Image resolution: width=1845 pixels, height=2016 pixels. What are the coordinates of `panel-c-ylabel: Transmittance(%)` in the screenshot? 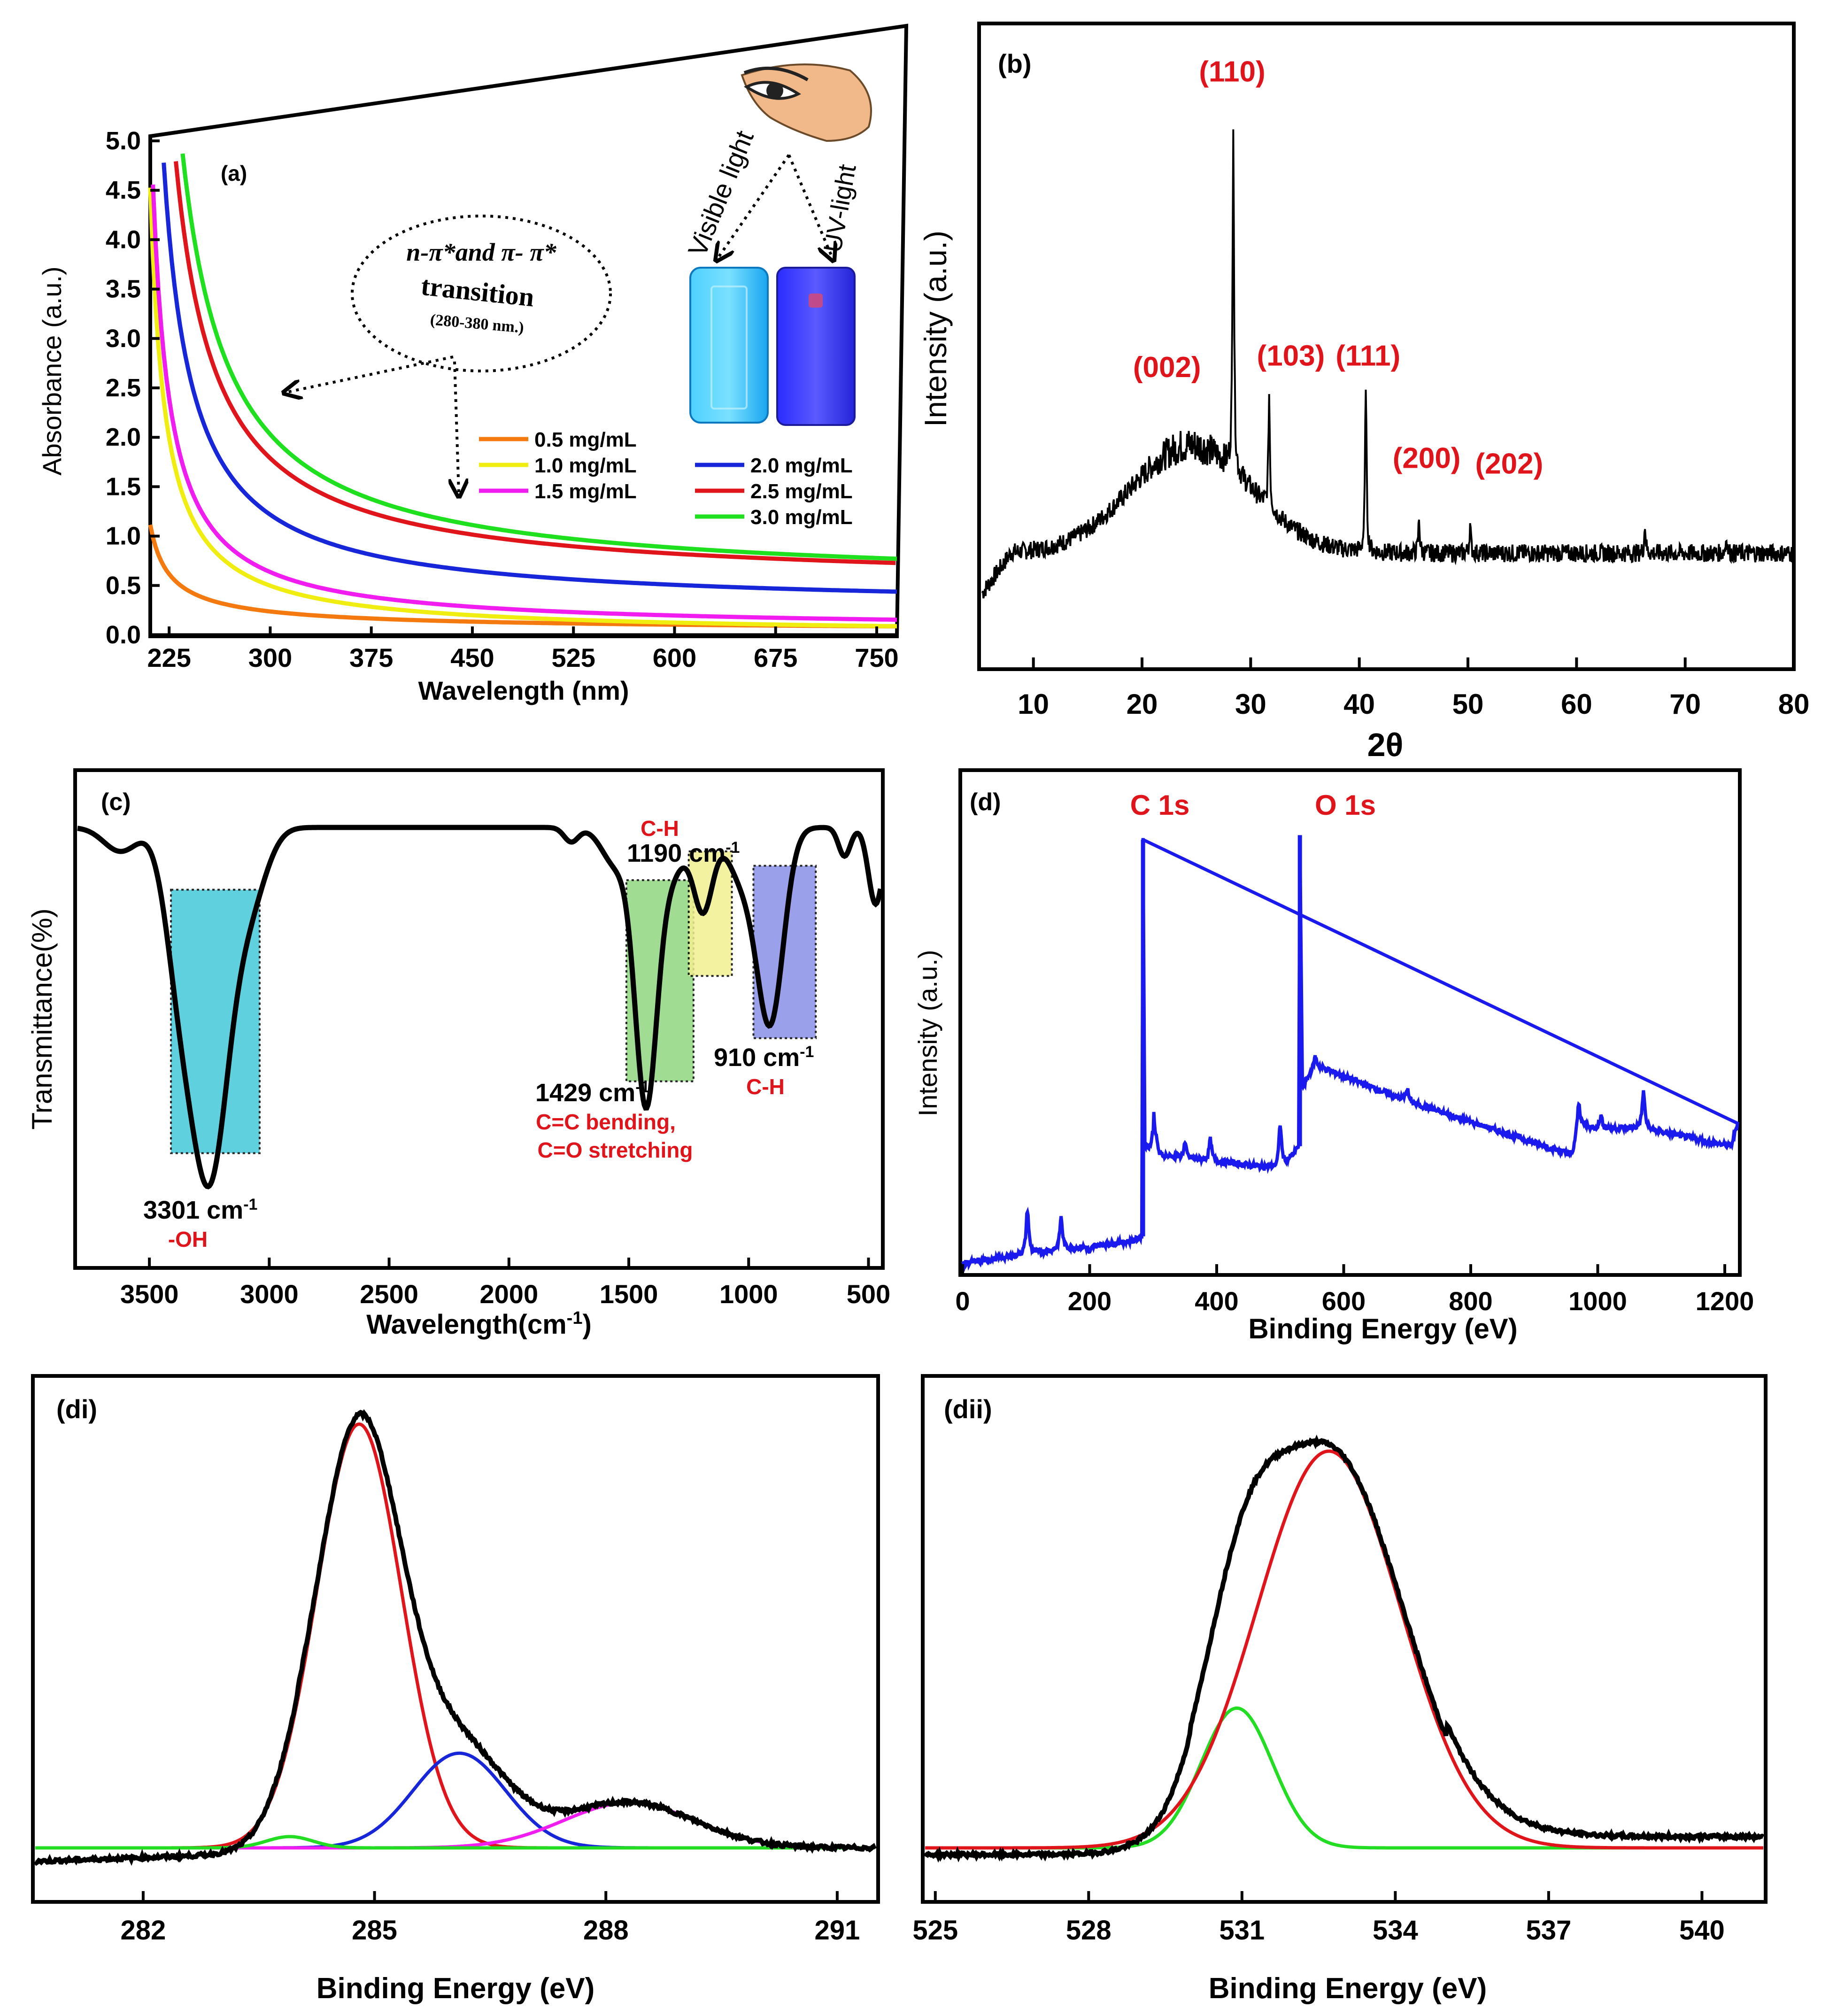 It's located at (42, 1018).